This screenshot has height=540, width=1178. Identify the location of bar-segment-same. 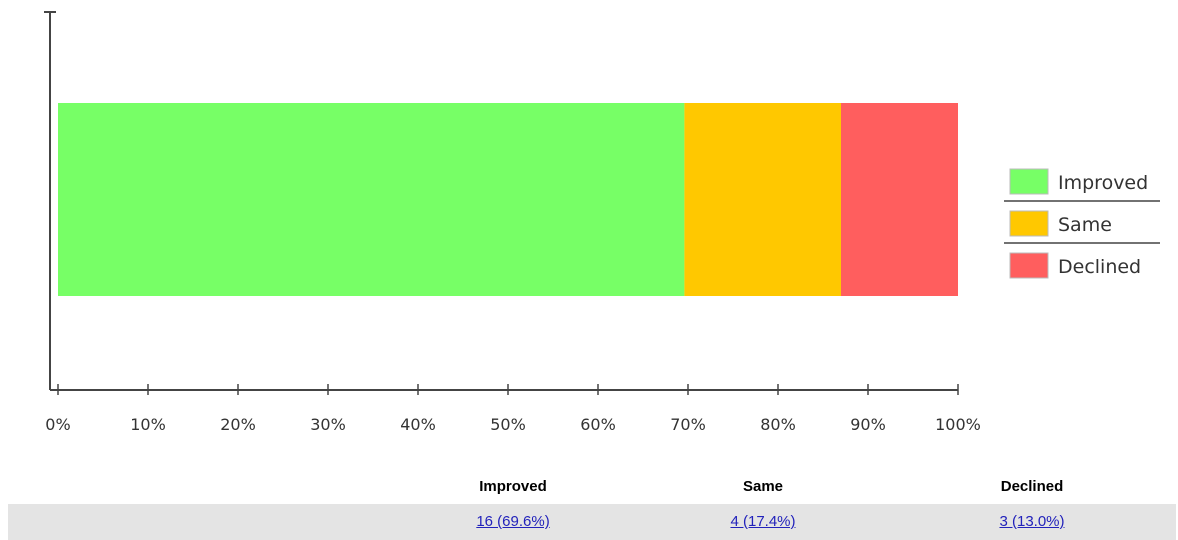
(762, 199).